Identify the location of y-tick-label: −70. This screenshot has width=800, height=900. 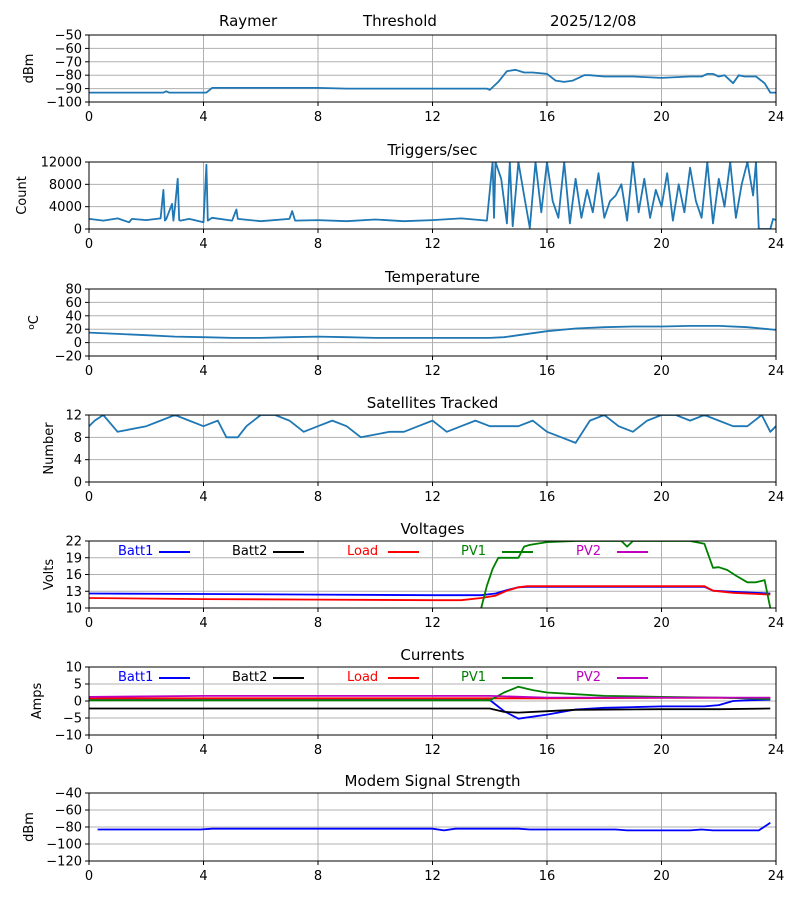
(68, 62).